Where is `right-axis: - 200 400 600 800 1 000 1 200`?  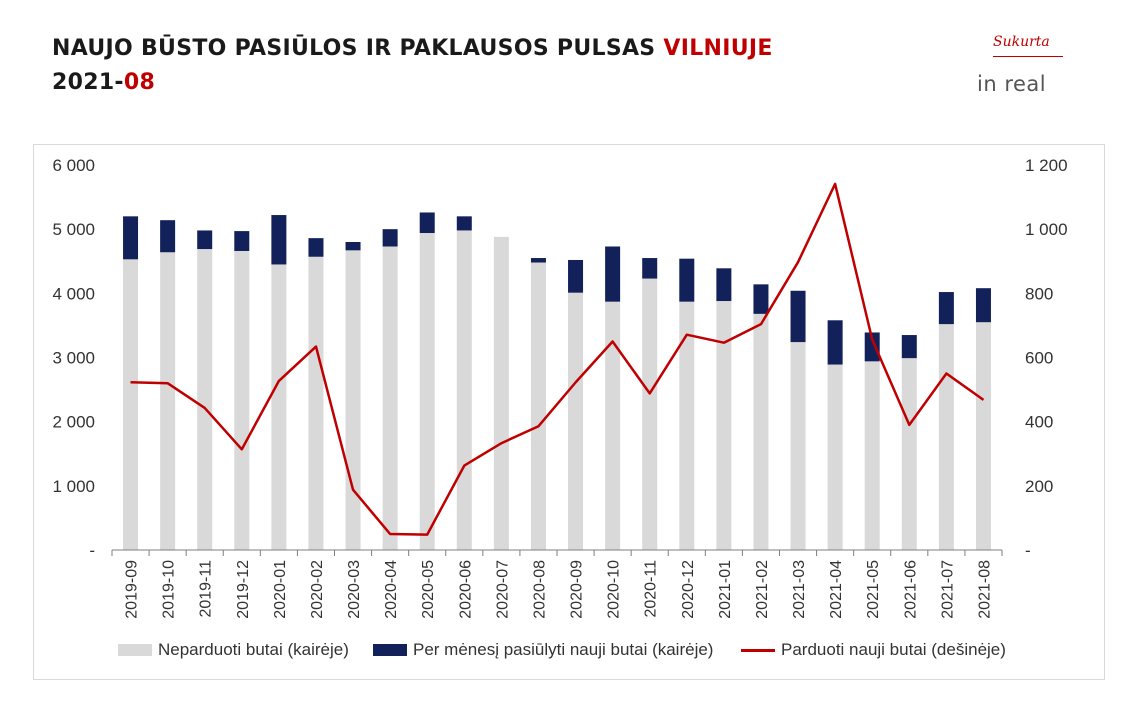
right-axis: - 200 400 600 800 1 000 1 200 is located at coordinates (1046, 358).